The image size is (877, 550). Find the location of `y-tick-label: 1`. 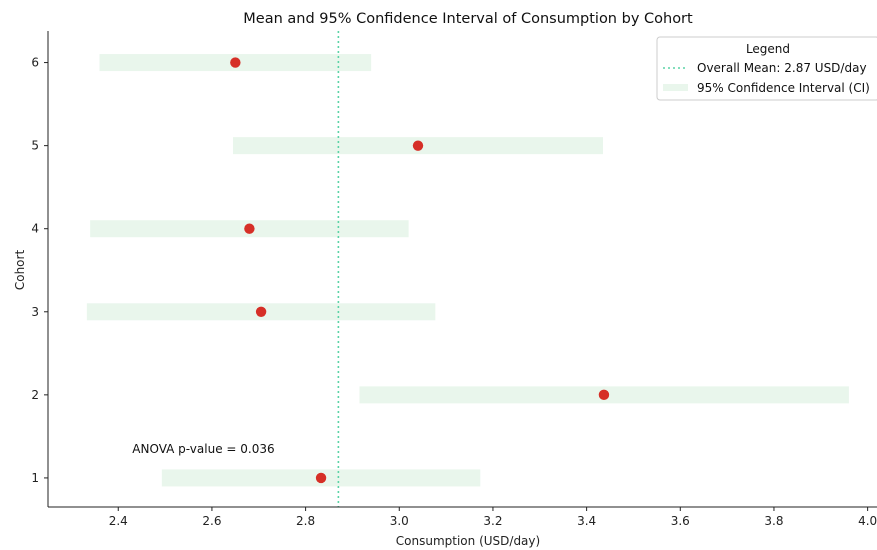

y-tick-label: 1 is located at coordinates (35, 478).